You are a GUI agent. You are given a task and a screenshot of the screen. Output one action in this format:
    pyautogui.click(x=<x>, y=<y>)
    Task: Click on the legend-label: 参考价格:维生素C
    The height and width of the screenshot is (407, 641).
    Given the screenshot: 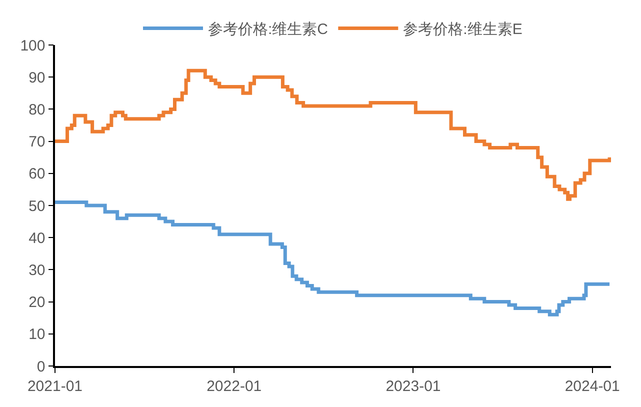 What is the action you would take?
    pyautogui.click(x=268, y=29)
    